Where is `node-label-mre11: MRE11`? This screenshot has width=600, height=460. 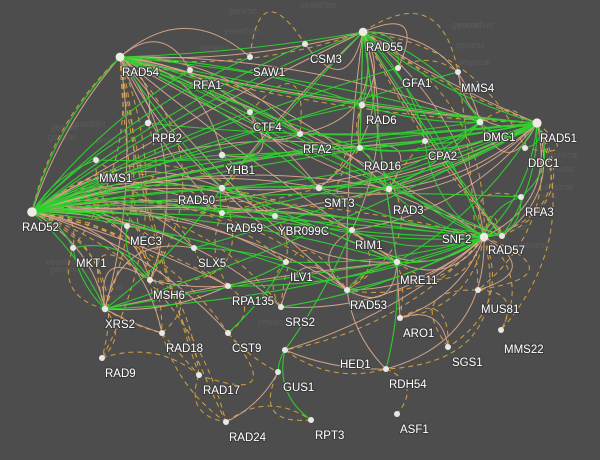 node-label-mre11: MRE11 is located at coordinates (419, 281).